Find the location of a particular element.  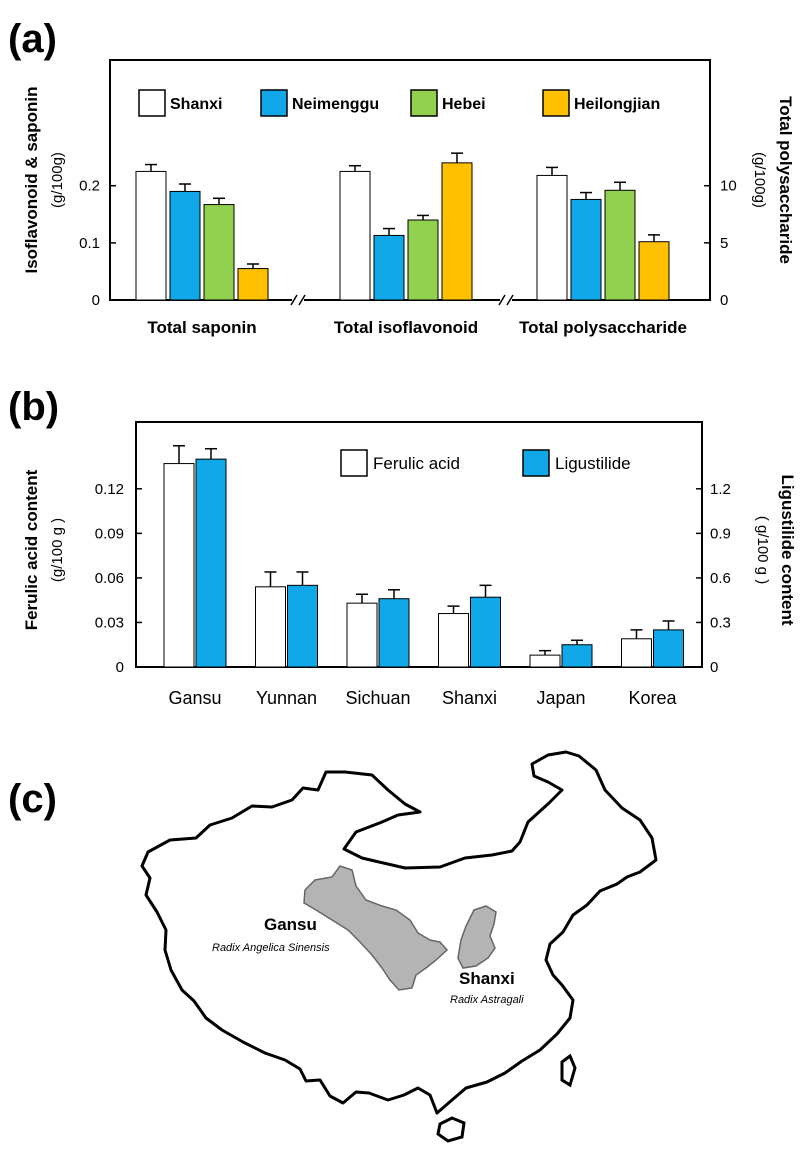

chart-b-ytick-right-label: 0.3 is located at coordinates (720, 622).